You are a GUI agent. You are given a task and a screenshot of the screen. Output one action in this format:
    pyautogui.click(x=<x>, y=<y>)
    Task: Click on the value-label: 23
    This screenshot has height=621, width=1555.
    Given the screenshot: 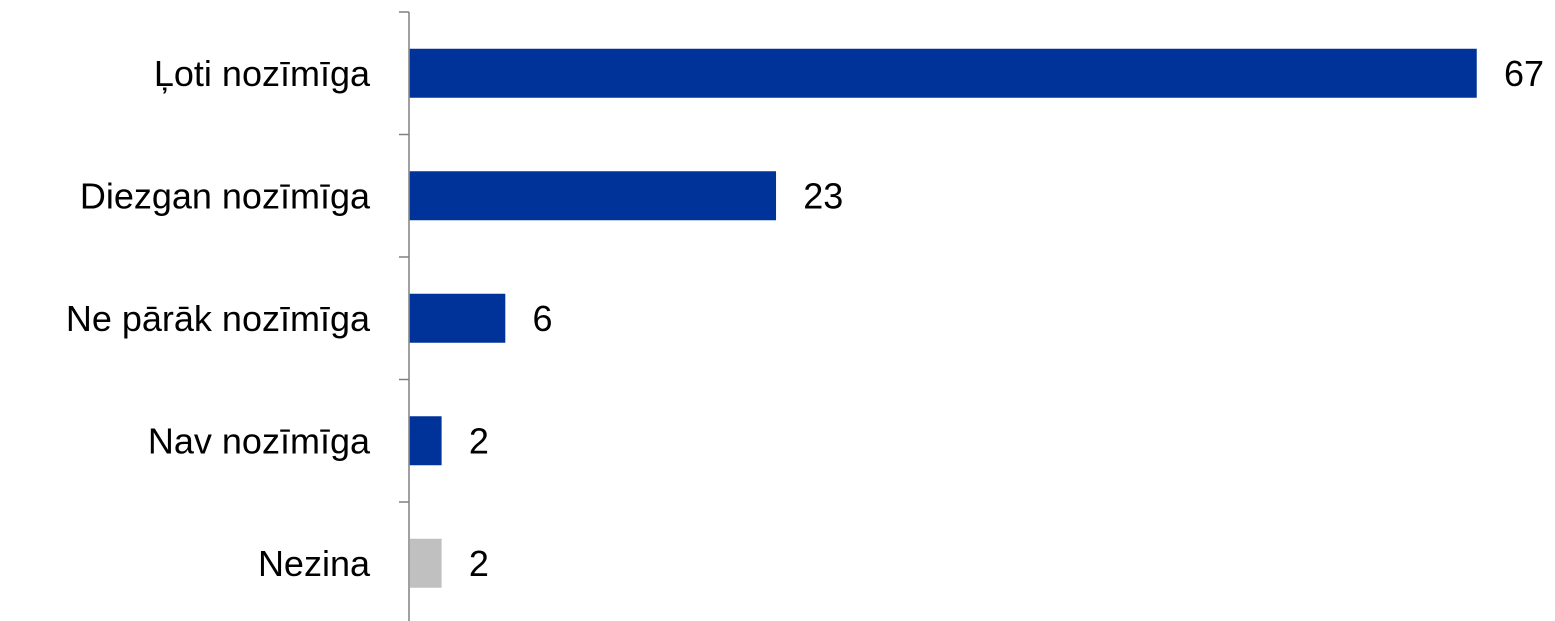 What is the action you would take?
    pyautogui.click(x=823, y=195)
    